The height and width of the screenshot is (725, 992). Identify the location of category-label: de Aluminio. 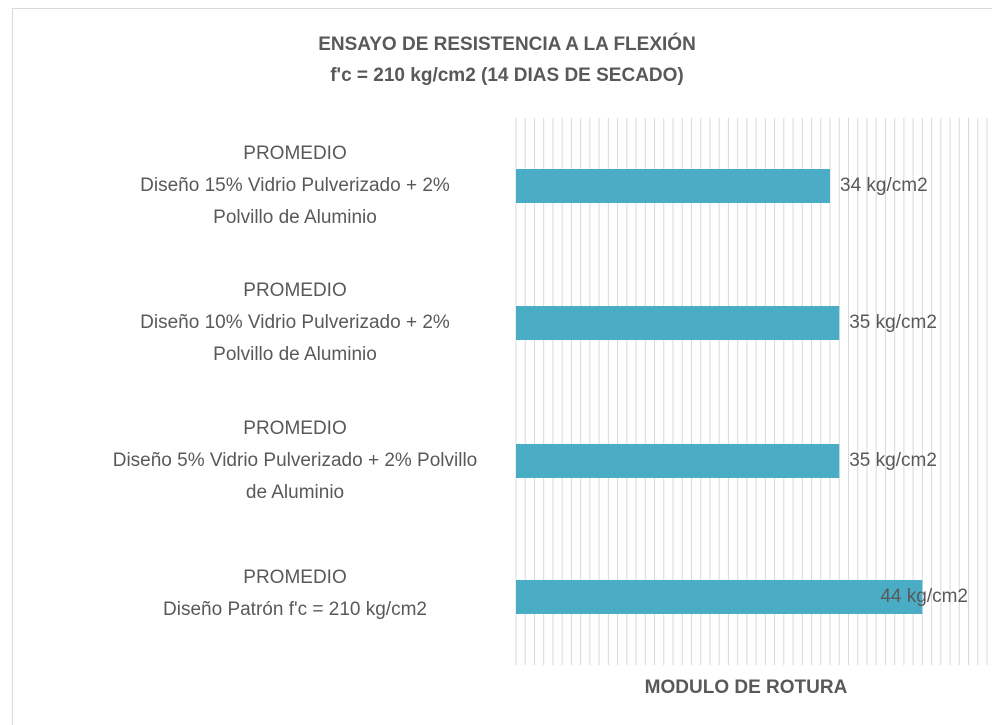
(295, 492).